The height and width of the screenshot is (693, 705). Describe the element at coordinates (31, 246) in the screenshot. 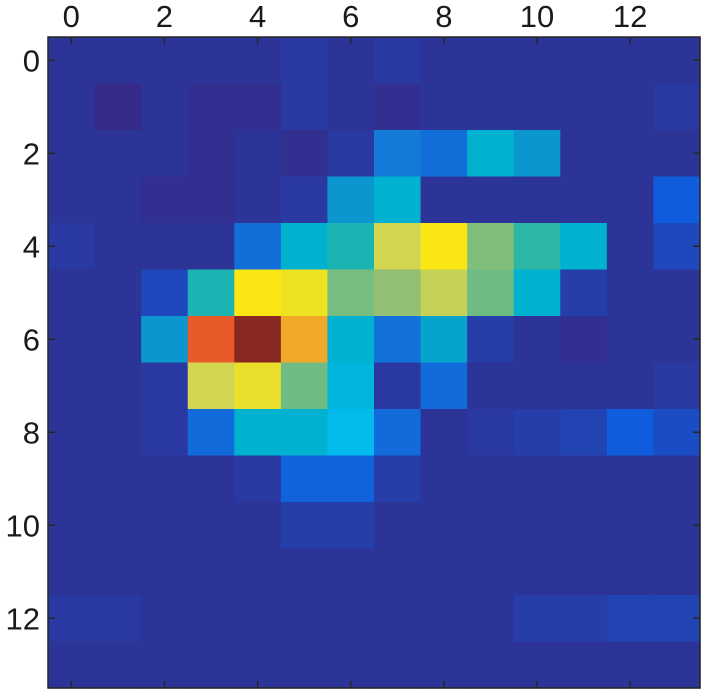

I see `y-tick-label: 4` at that location.